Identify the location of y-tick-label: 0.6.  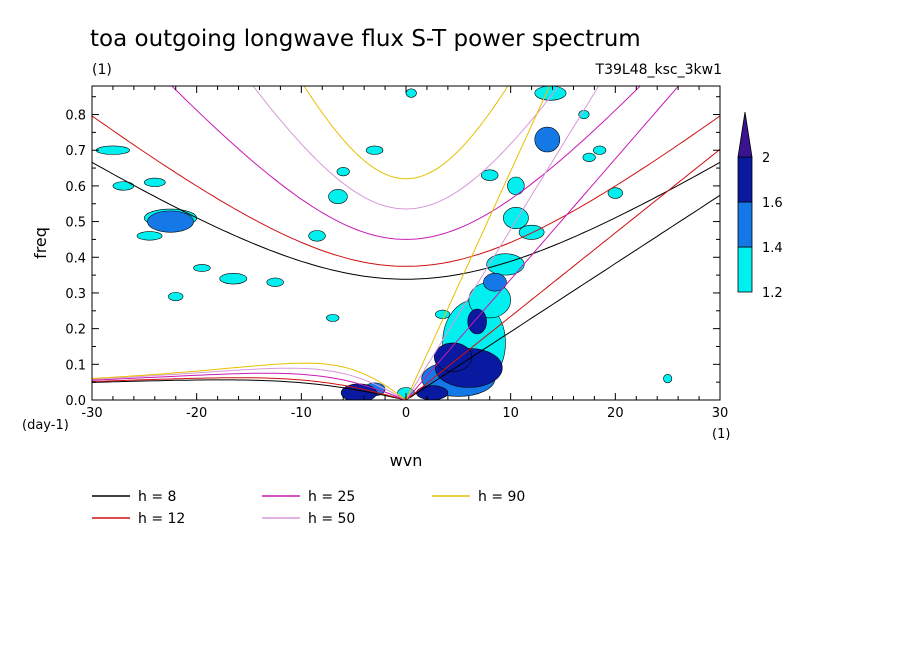
(75, 187).